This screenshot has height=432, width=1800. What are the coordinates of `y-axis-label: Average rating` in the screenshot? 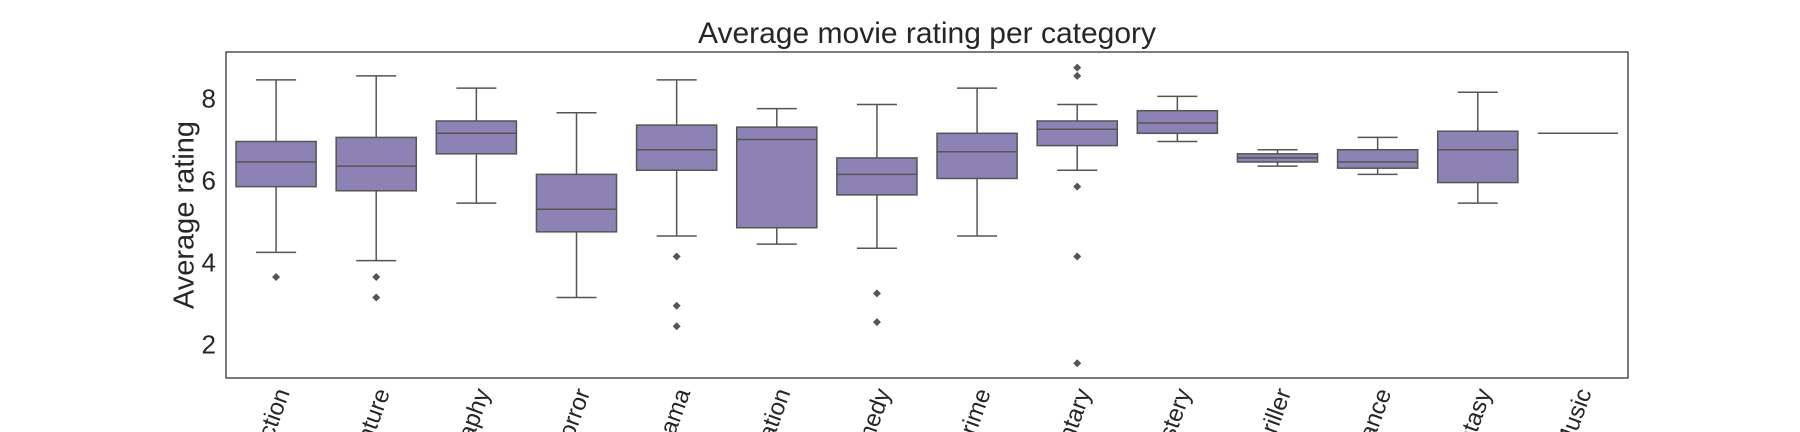 It's located at (185, 215).